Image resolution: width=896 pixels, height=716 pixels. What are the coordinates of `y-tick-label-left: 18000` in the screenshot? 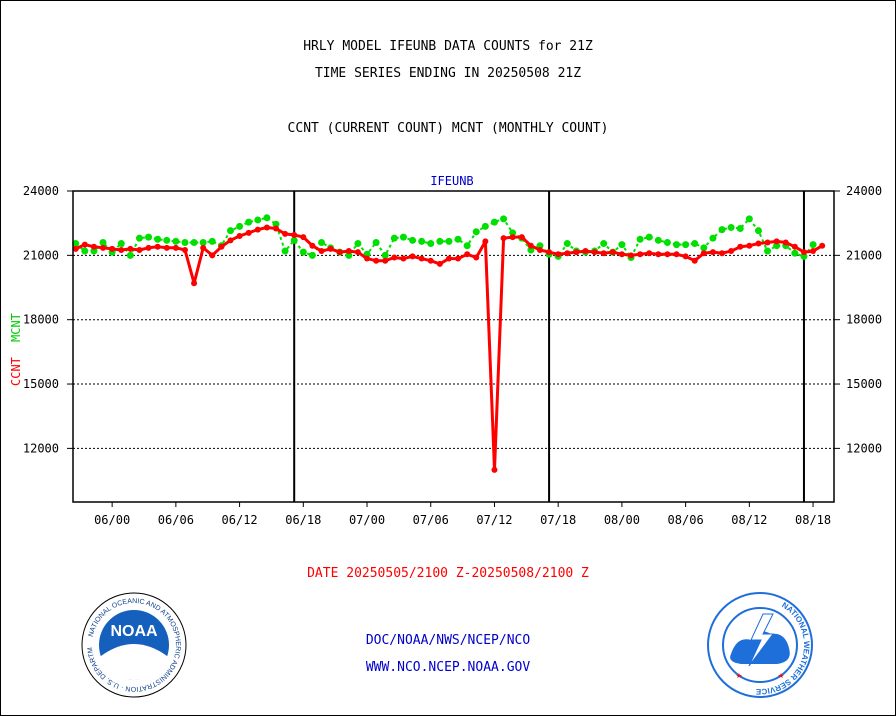 It's located at (41, 320).